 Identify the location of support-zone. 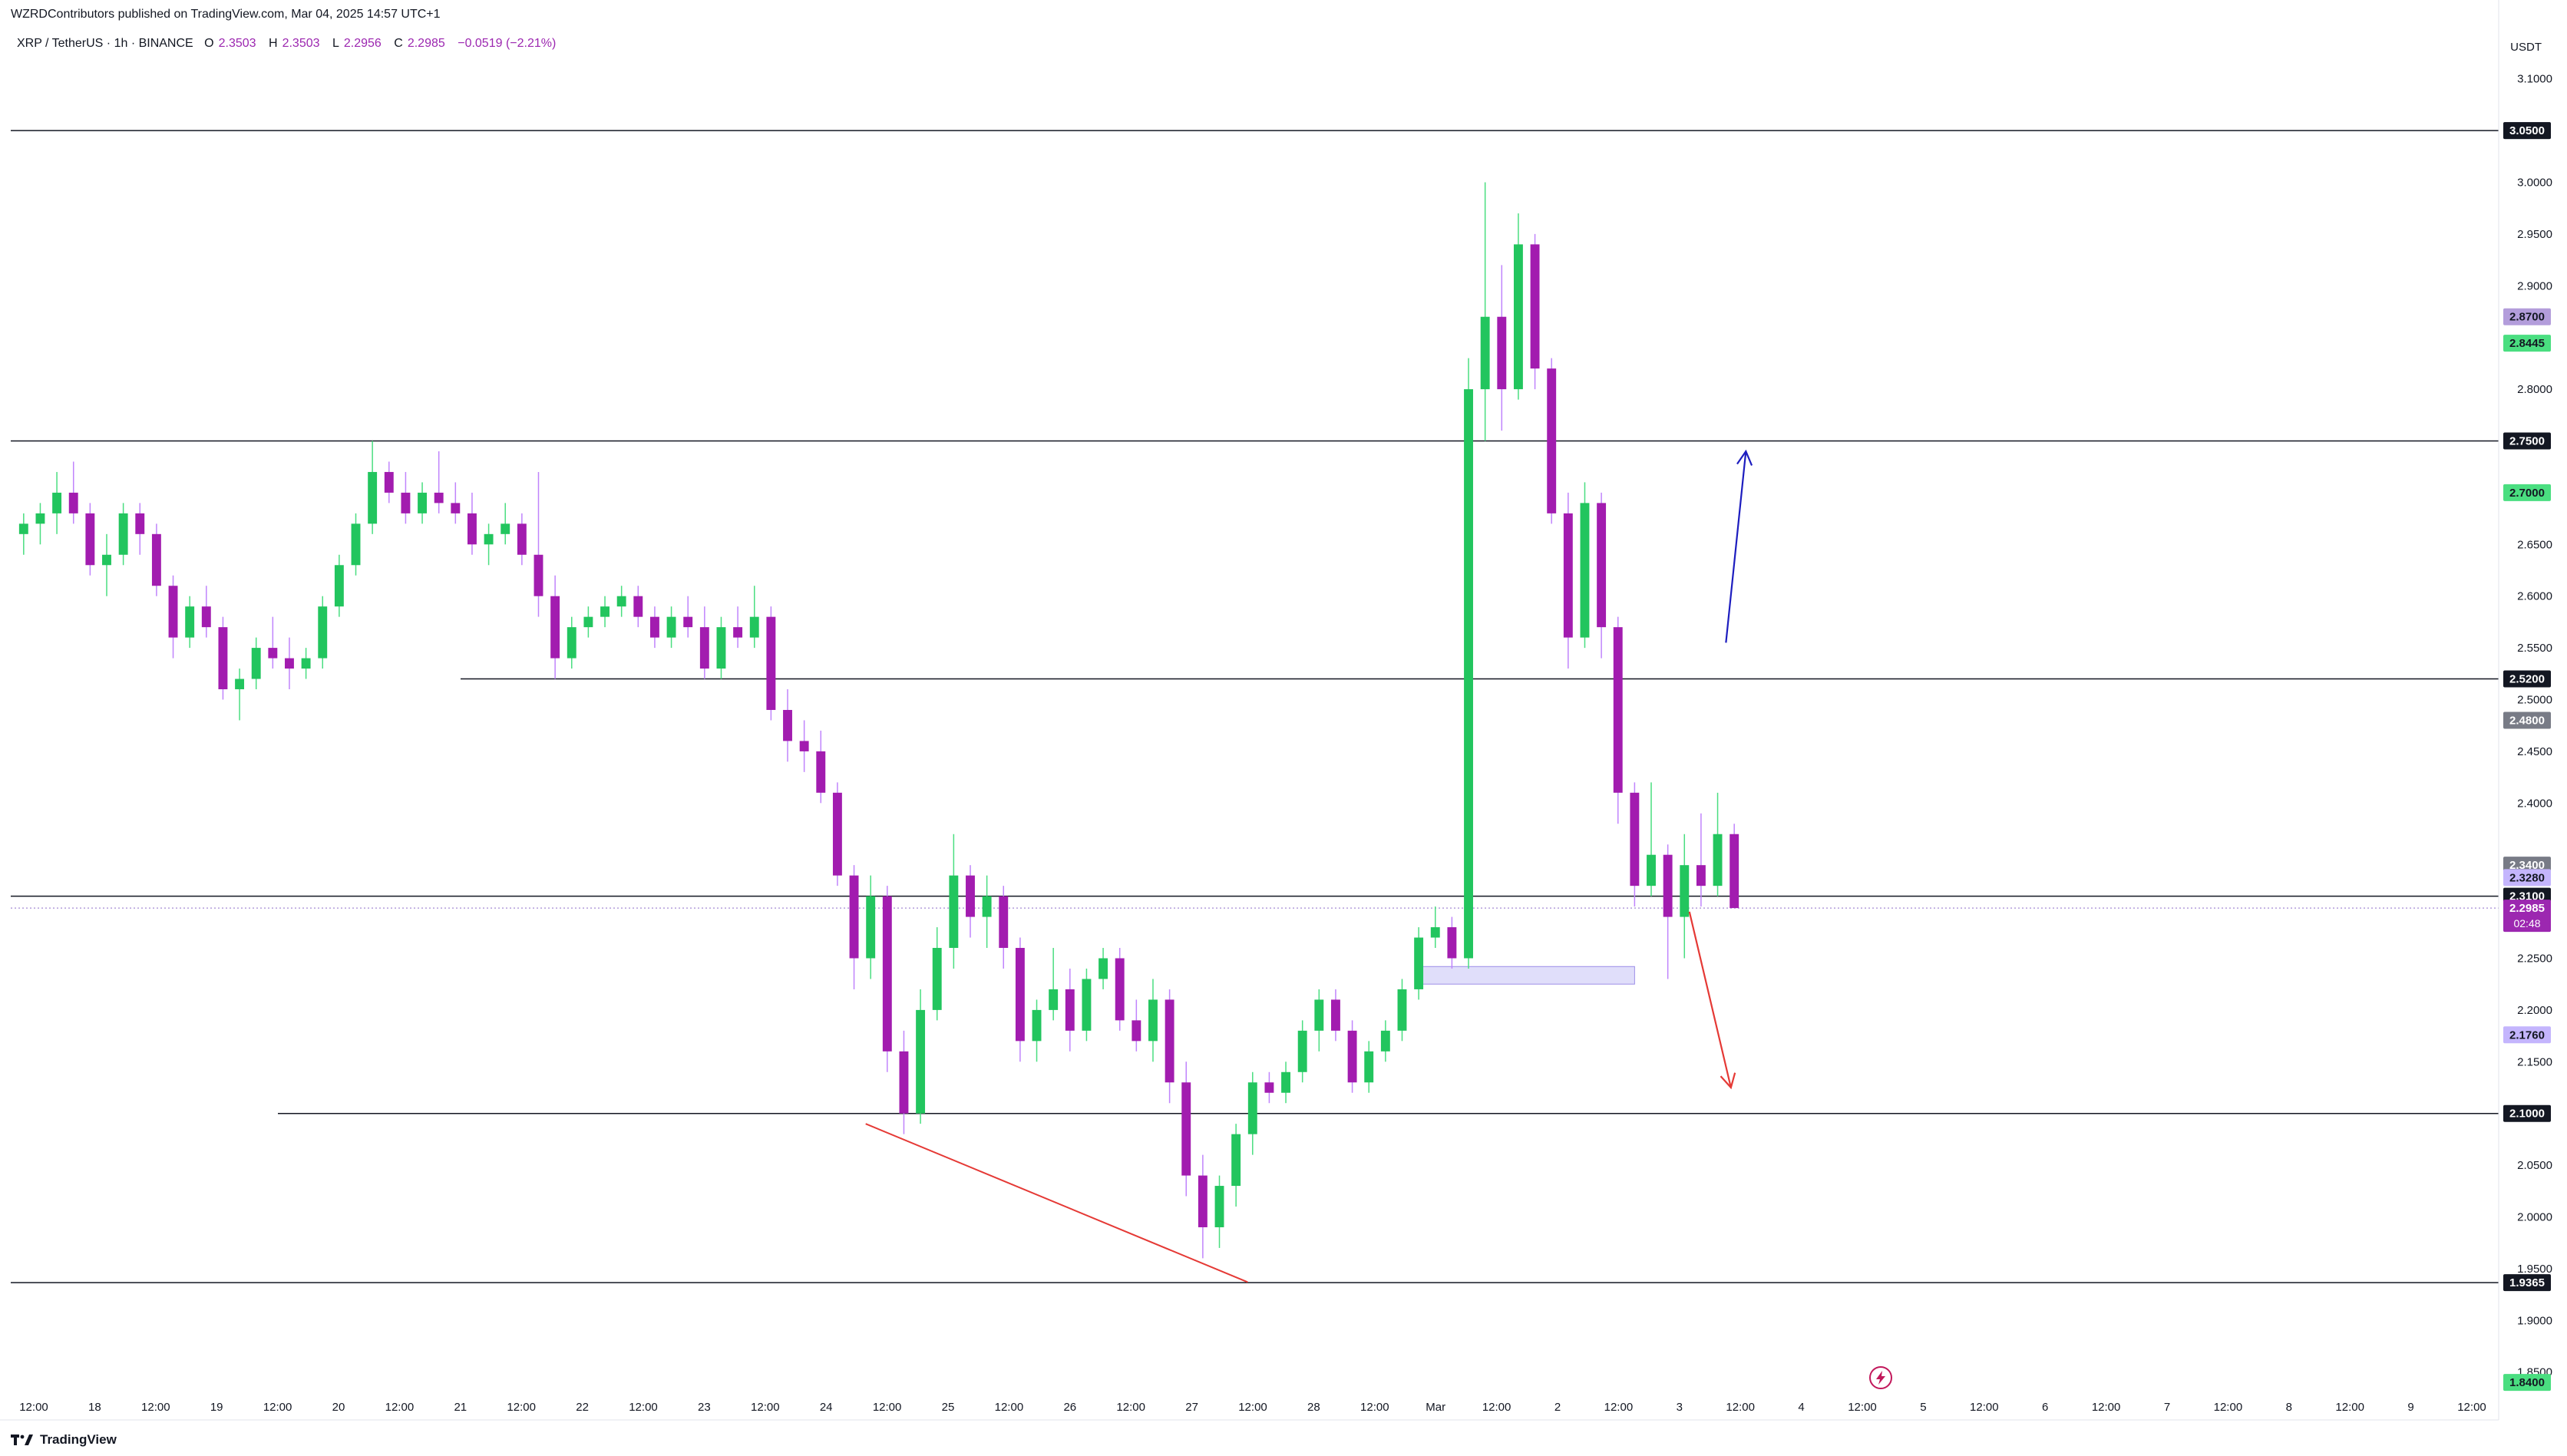
(1526, 976).